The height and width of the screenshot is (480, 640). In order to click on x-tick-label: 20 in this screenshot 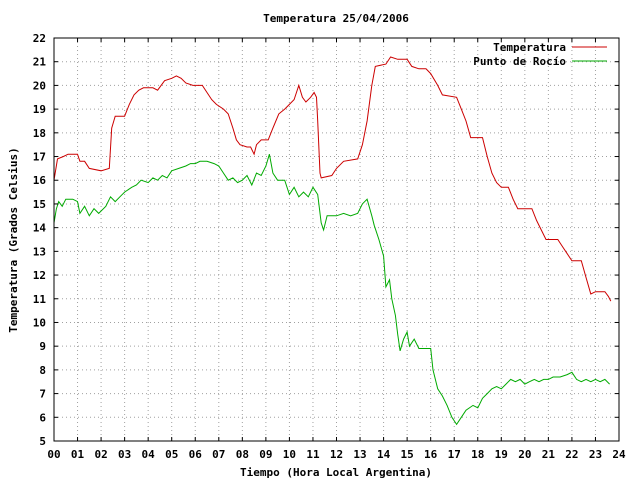, I will do `click(524, 454)`.